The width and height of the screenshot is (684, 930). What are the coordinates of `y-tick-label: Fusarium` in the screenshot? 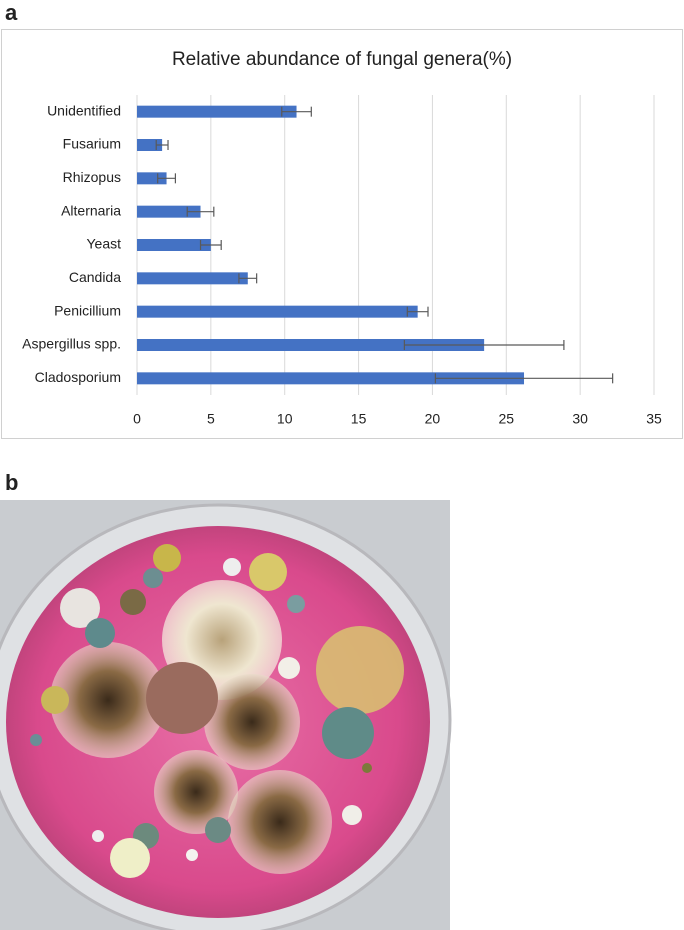 It's located at (92, 144).